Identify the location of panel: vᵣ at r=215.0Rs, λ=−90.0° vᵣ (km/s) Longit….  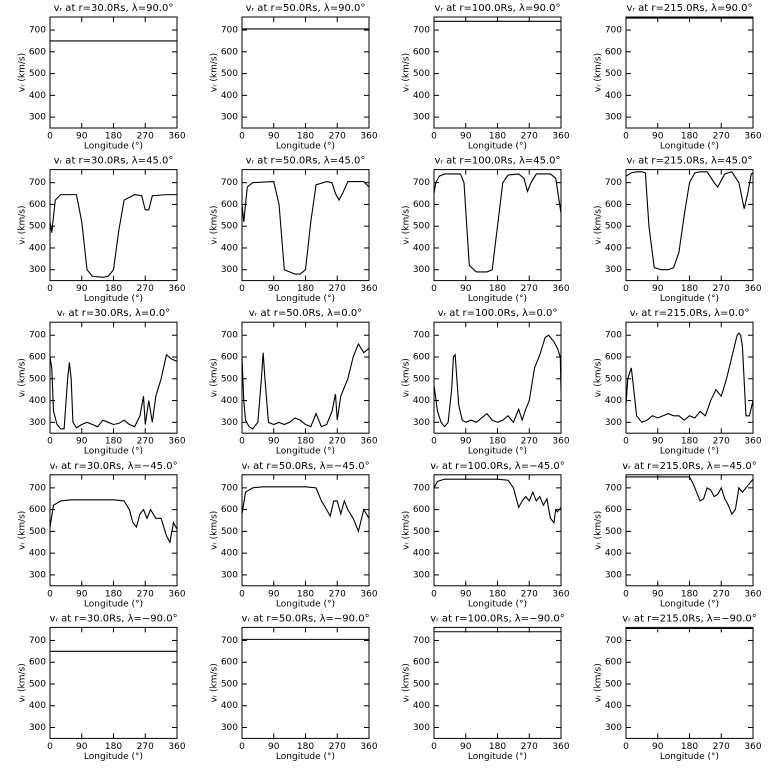
(678, 687).